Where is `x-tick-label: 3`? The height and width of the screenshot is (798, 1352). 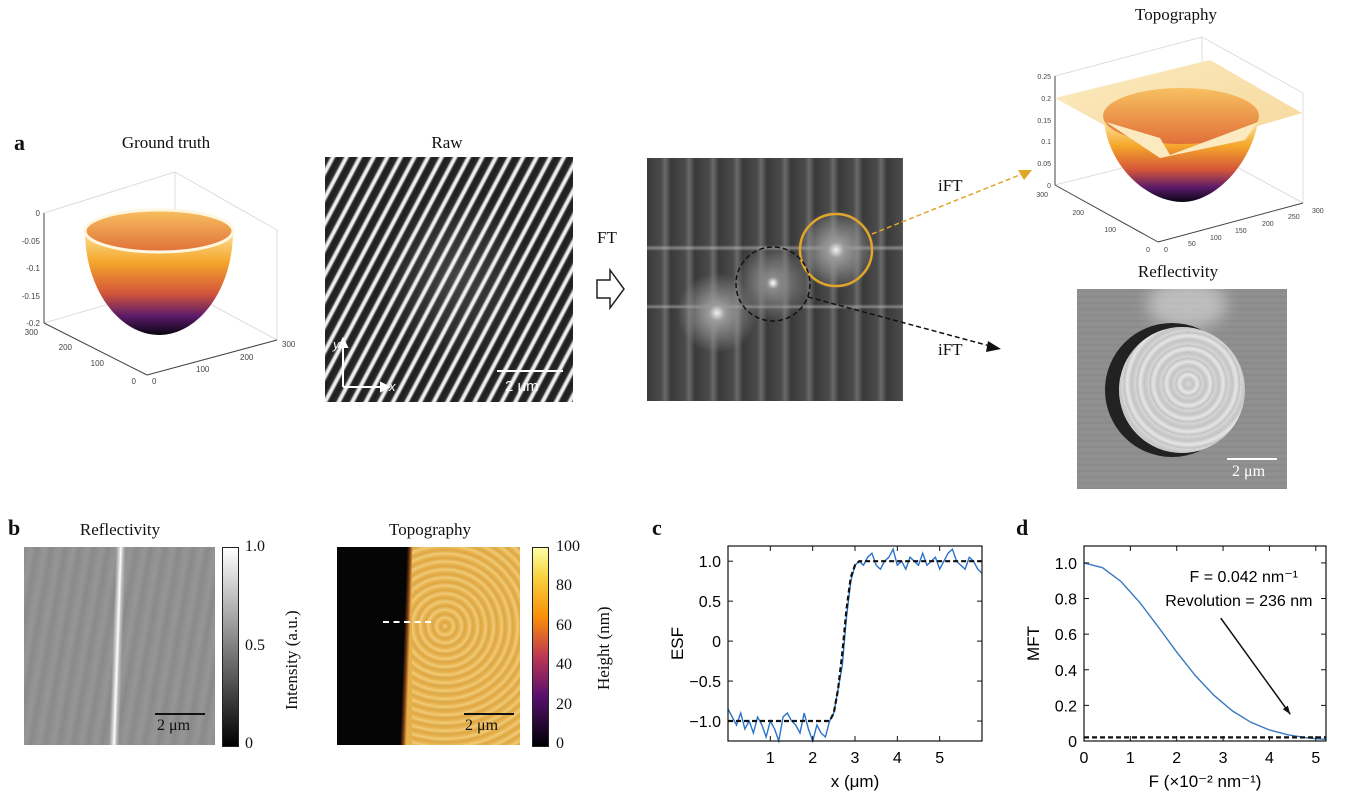 x-tick-label: 3 is located at coordinates (855, 758).